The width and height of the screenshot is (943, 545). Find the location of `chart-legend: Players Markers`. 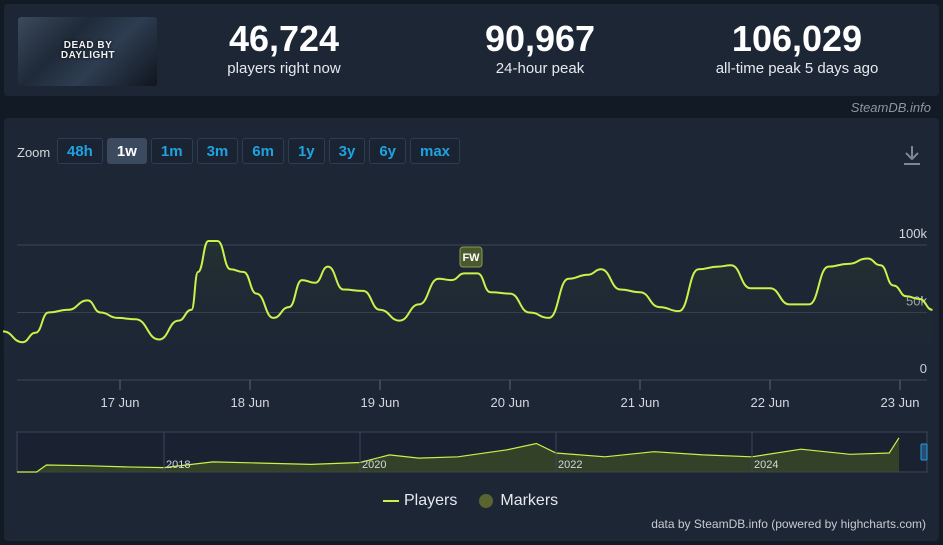

chart-legend: Players Markers is located at coordinates (470, 501).